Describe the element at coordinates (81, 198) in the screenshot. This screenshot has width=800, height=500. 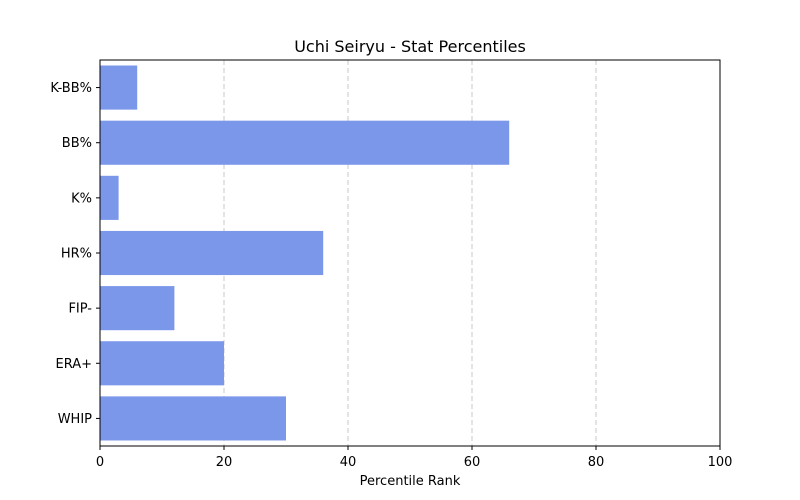
I see `y-tick-label: K%` at that location.